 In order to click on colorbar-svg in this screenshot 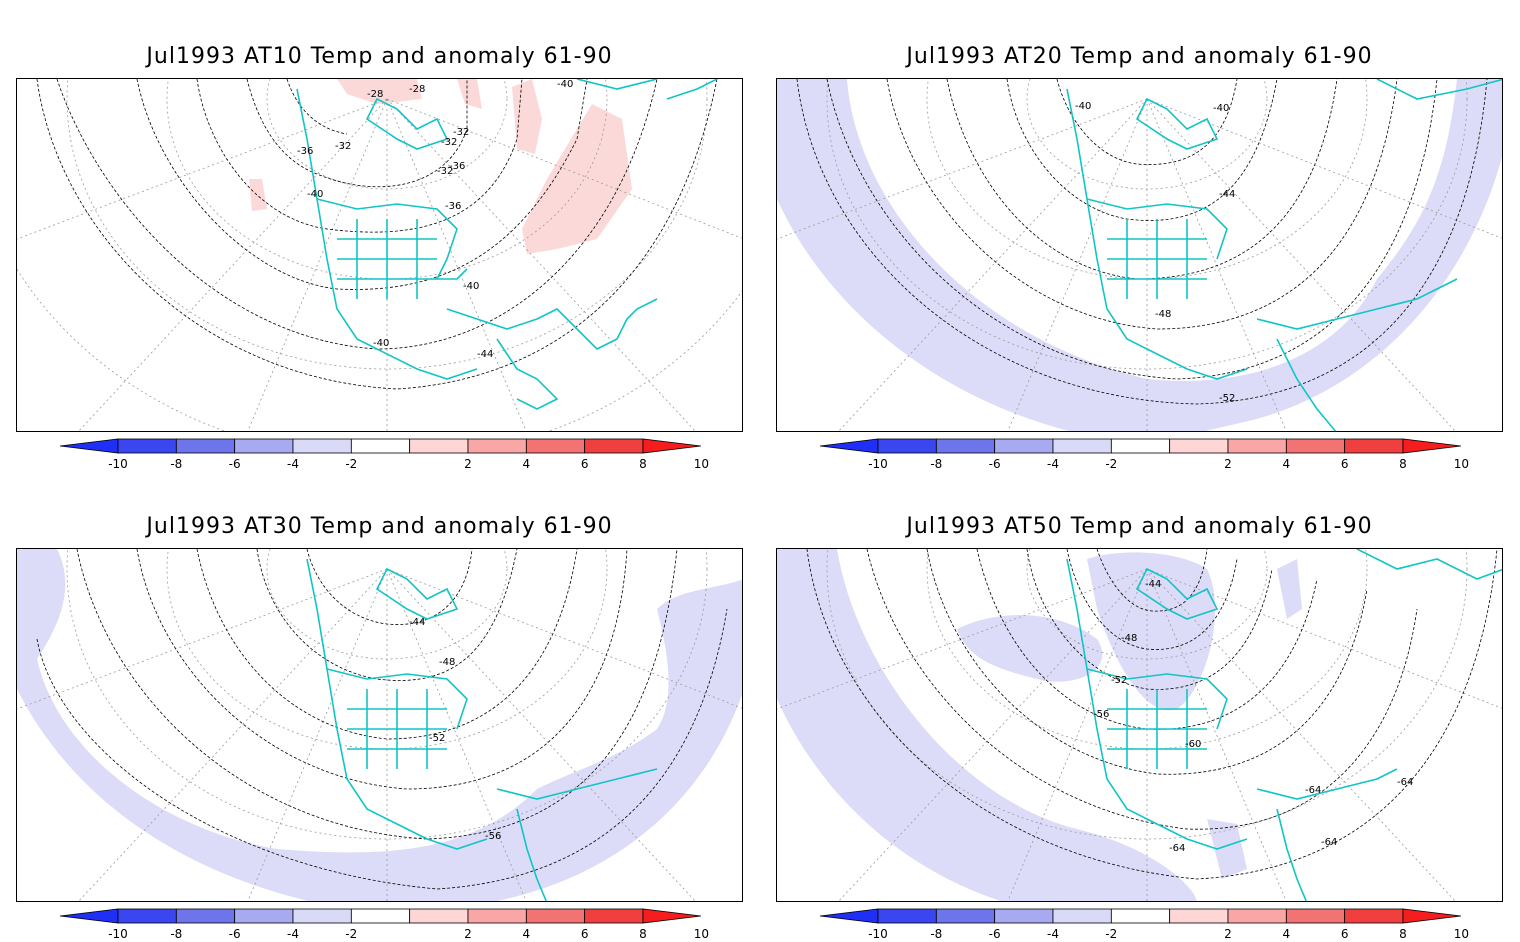, I will do `click(380, 446)`.